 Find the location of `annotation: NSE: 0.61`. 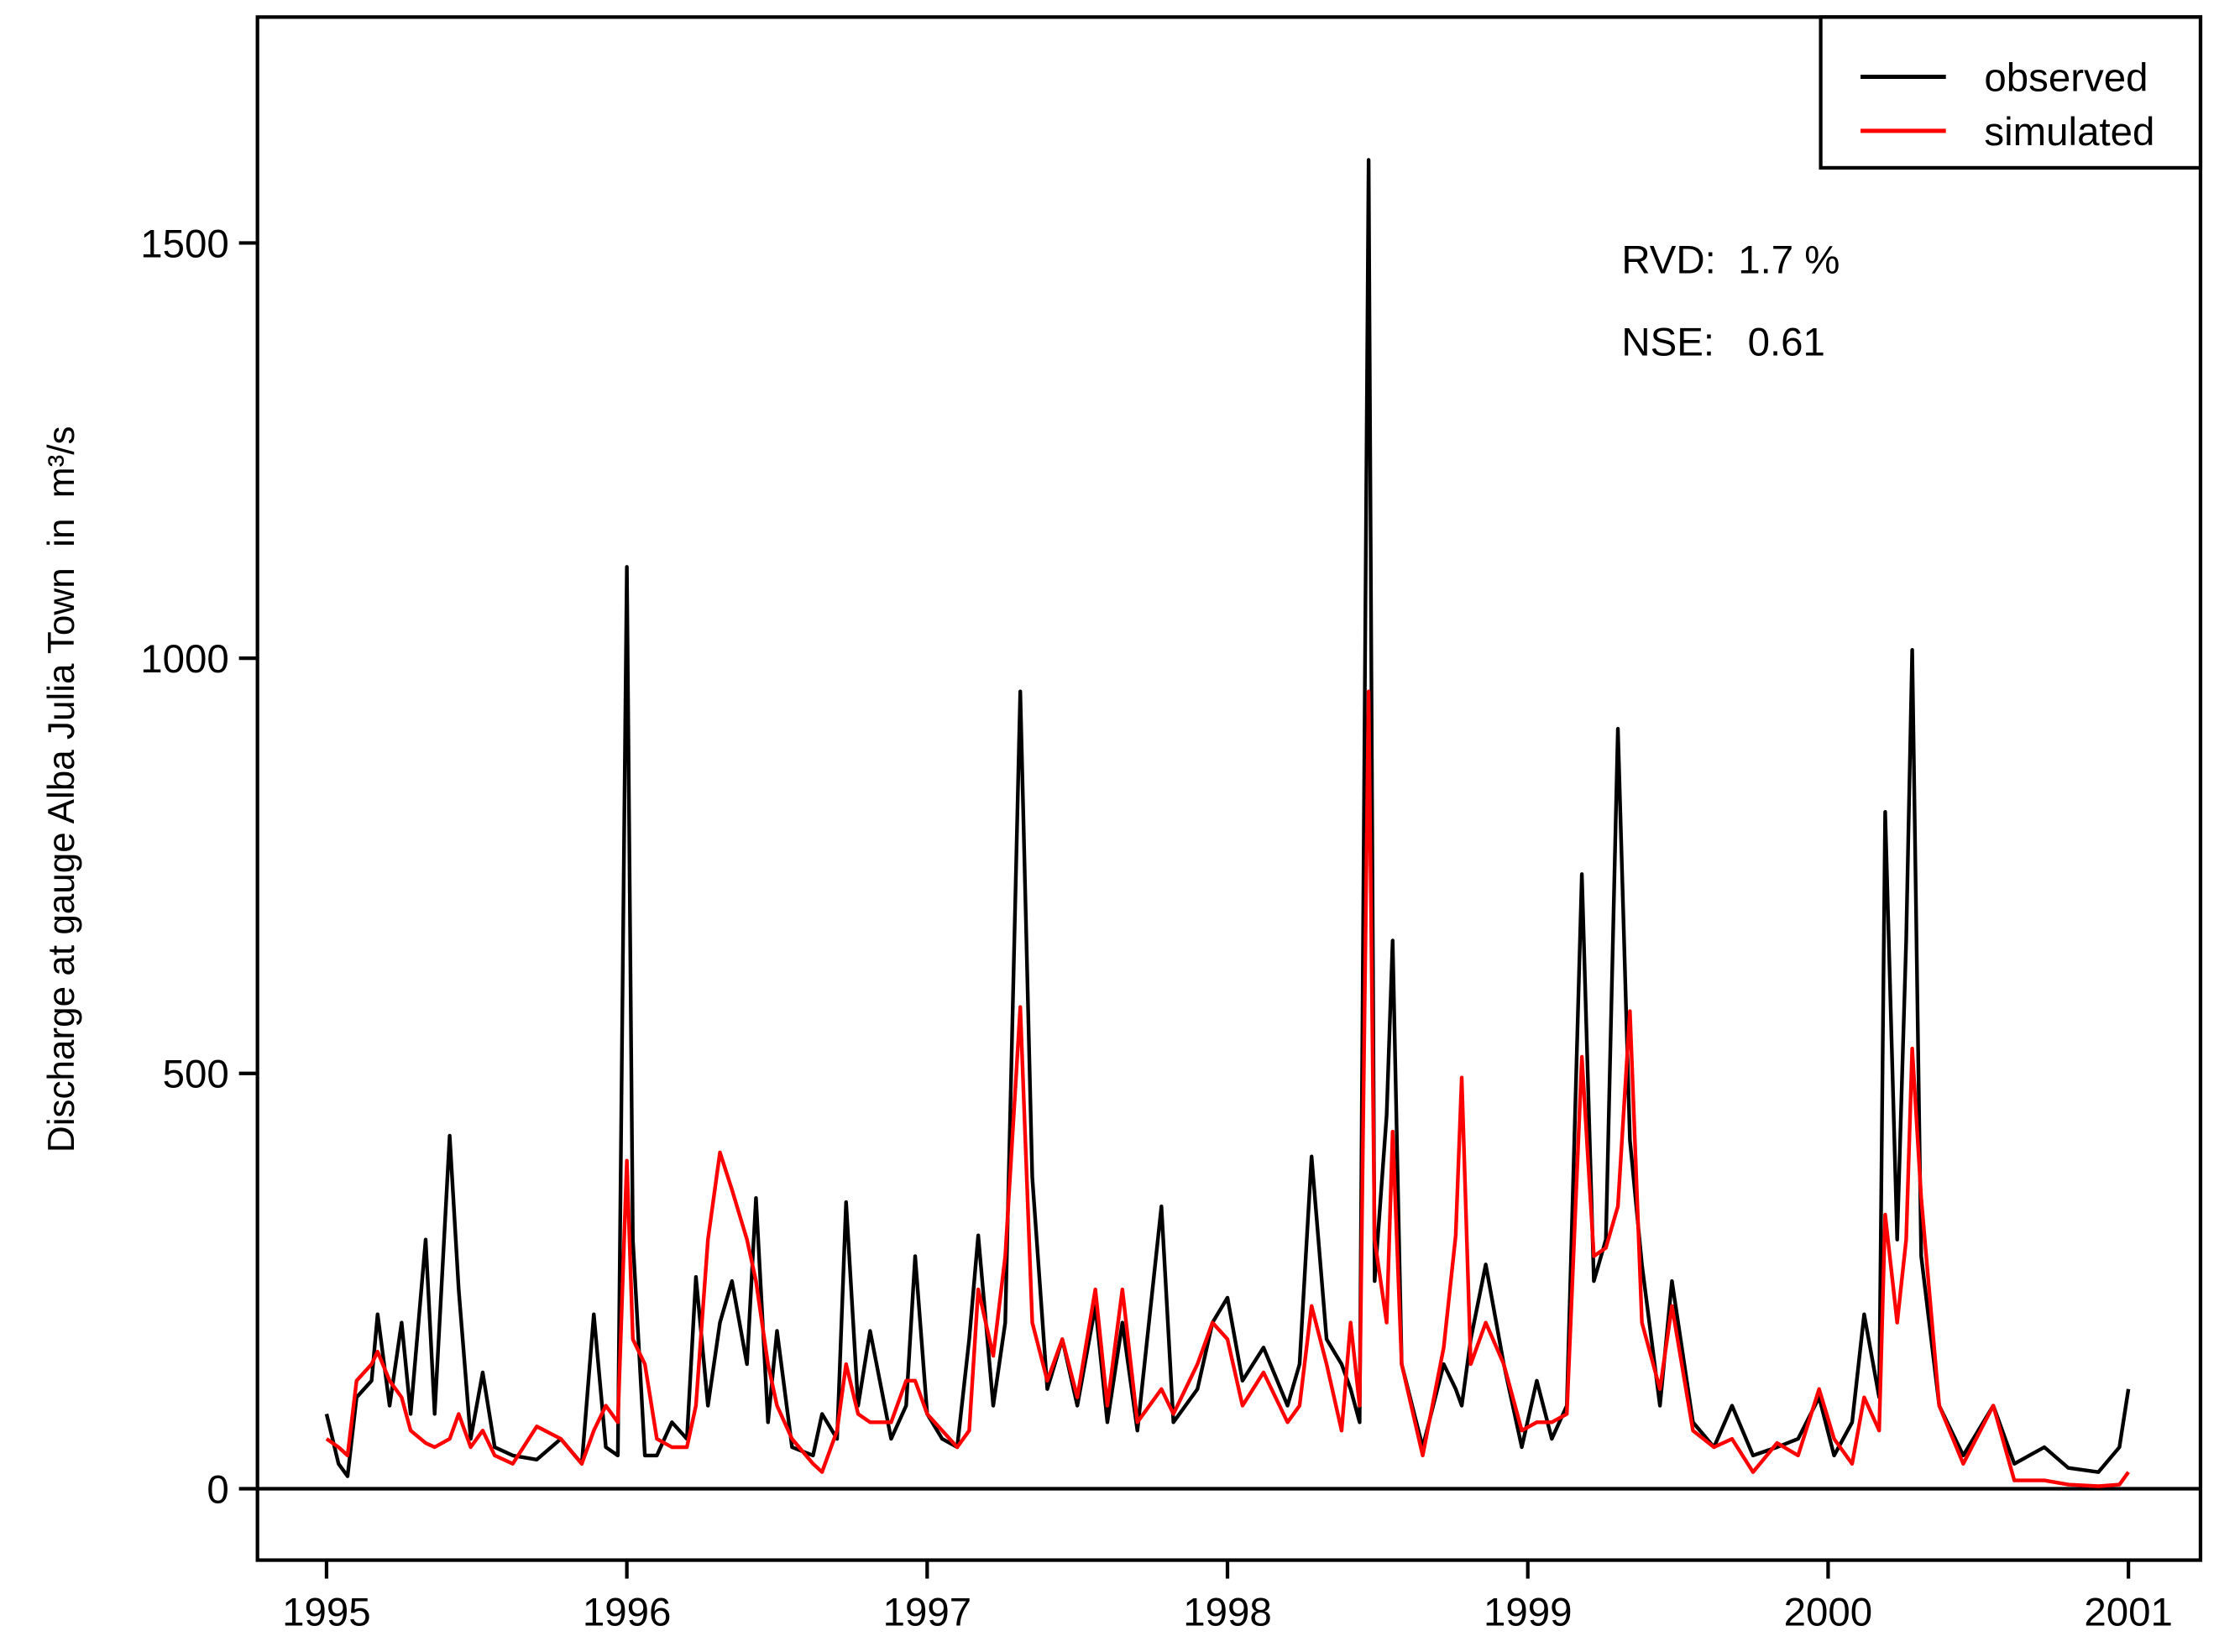

annotation: NSE: 0.61 is located at coordinates (1723, 343).